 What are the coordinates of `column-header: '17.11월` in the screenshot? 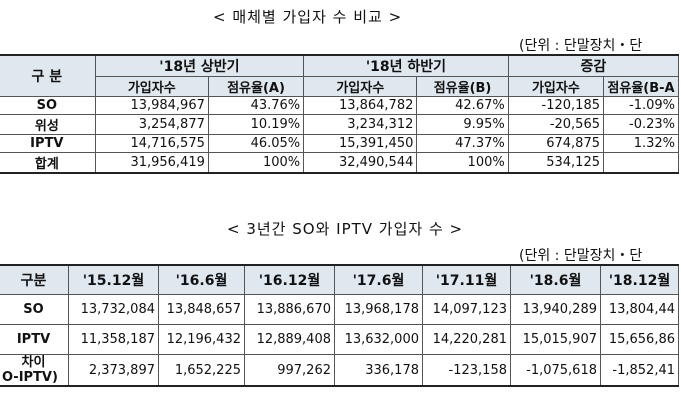 It's located at (466, 279).